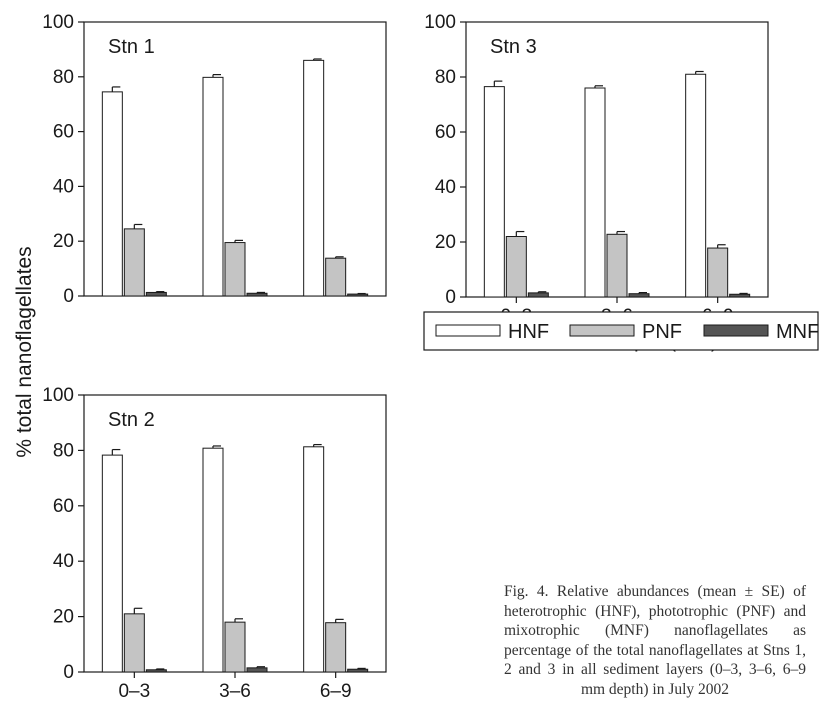  Describe the element at coordinates (528, 332) in the screenshot. I see `legend-label-hnf: HNF` at that location.